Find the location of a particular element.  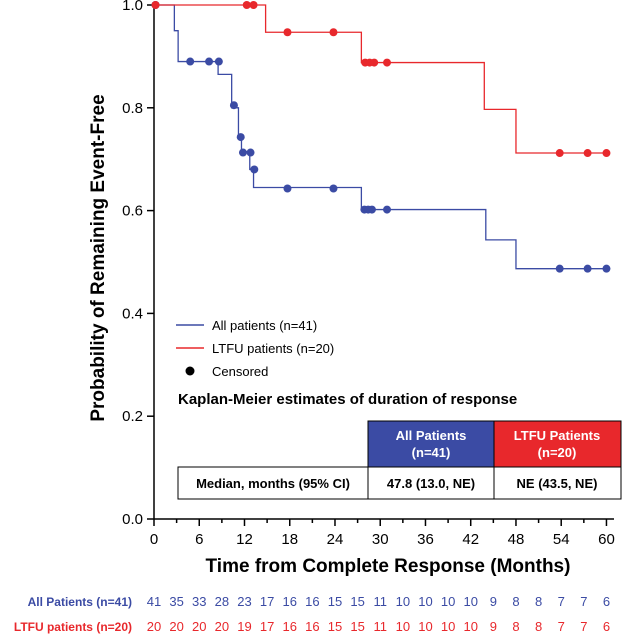

x-tick-label: 54 is located at coordinates (561, 539).